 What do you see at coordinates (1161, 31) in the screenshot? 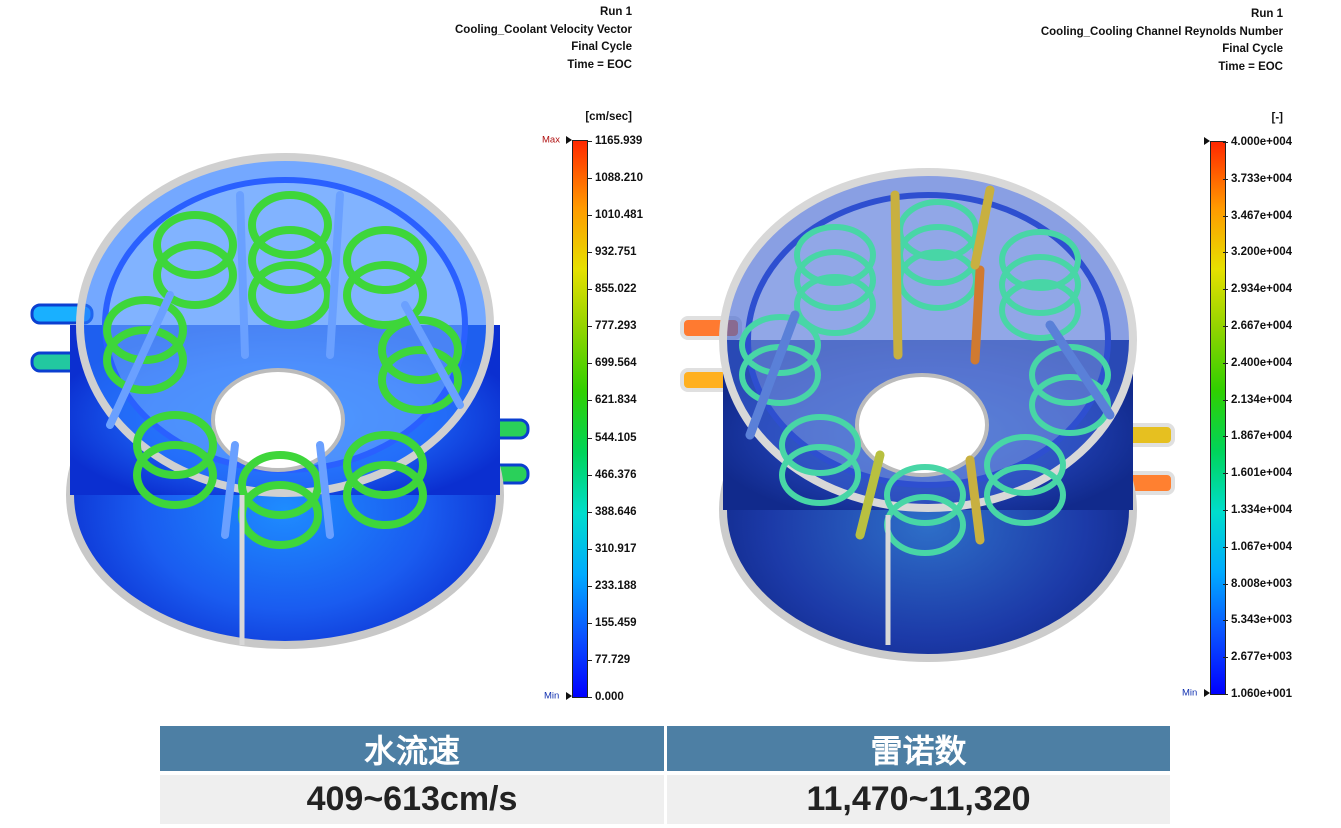
I see `result-name: Cooling_Cooling Channel Reynolds Number` at bounding box center [1161, 31].